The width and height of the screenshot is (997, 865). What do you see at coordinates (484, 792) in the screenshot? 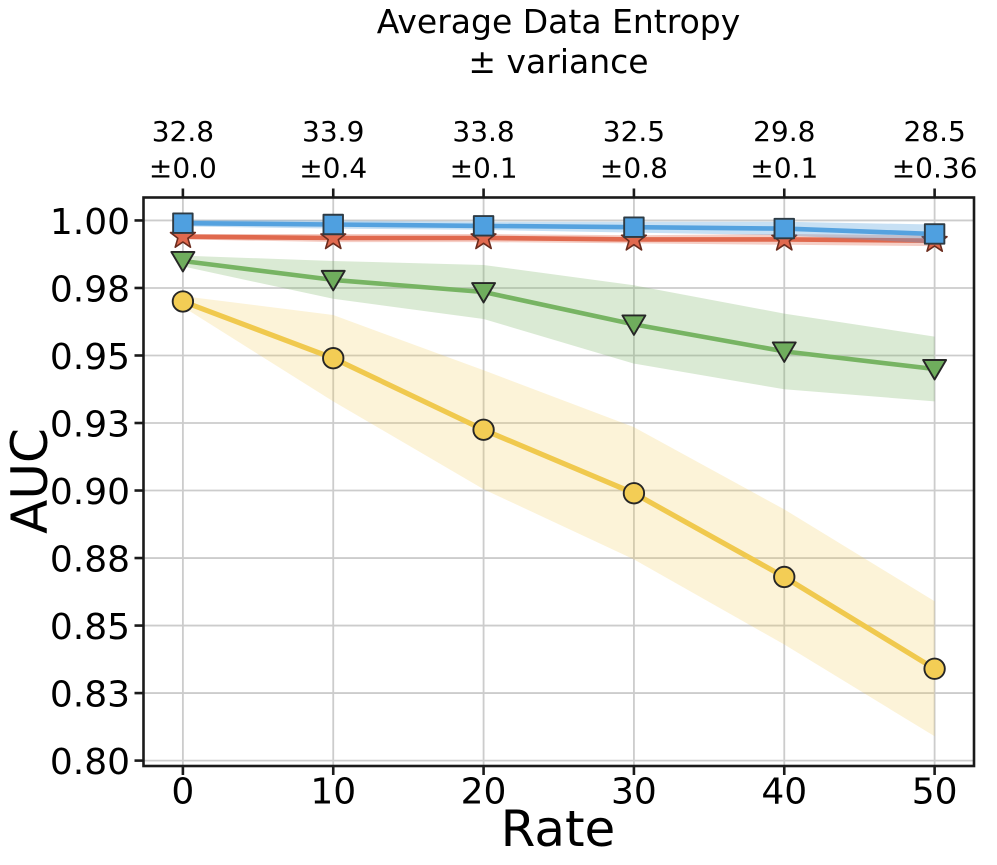
I see `x-tick-label: 20` at bounding box center [484, 792].